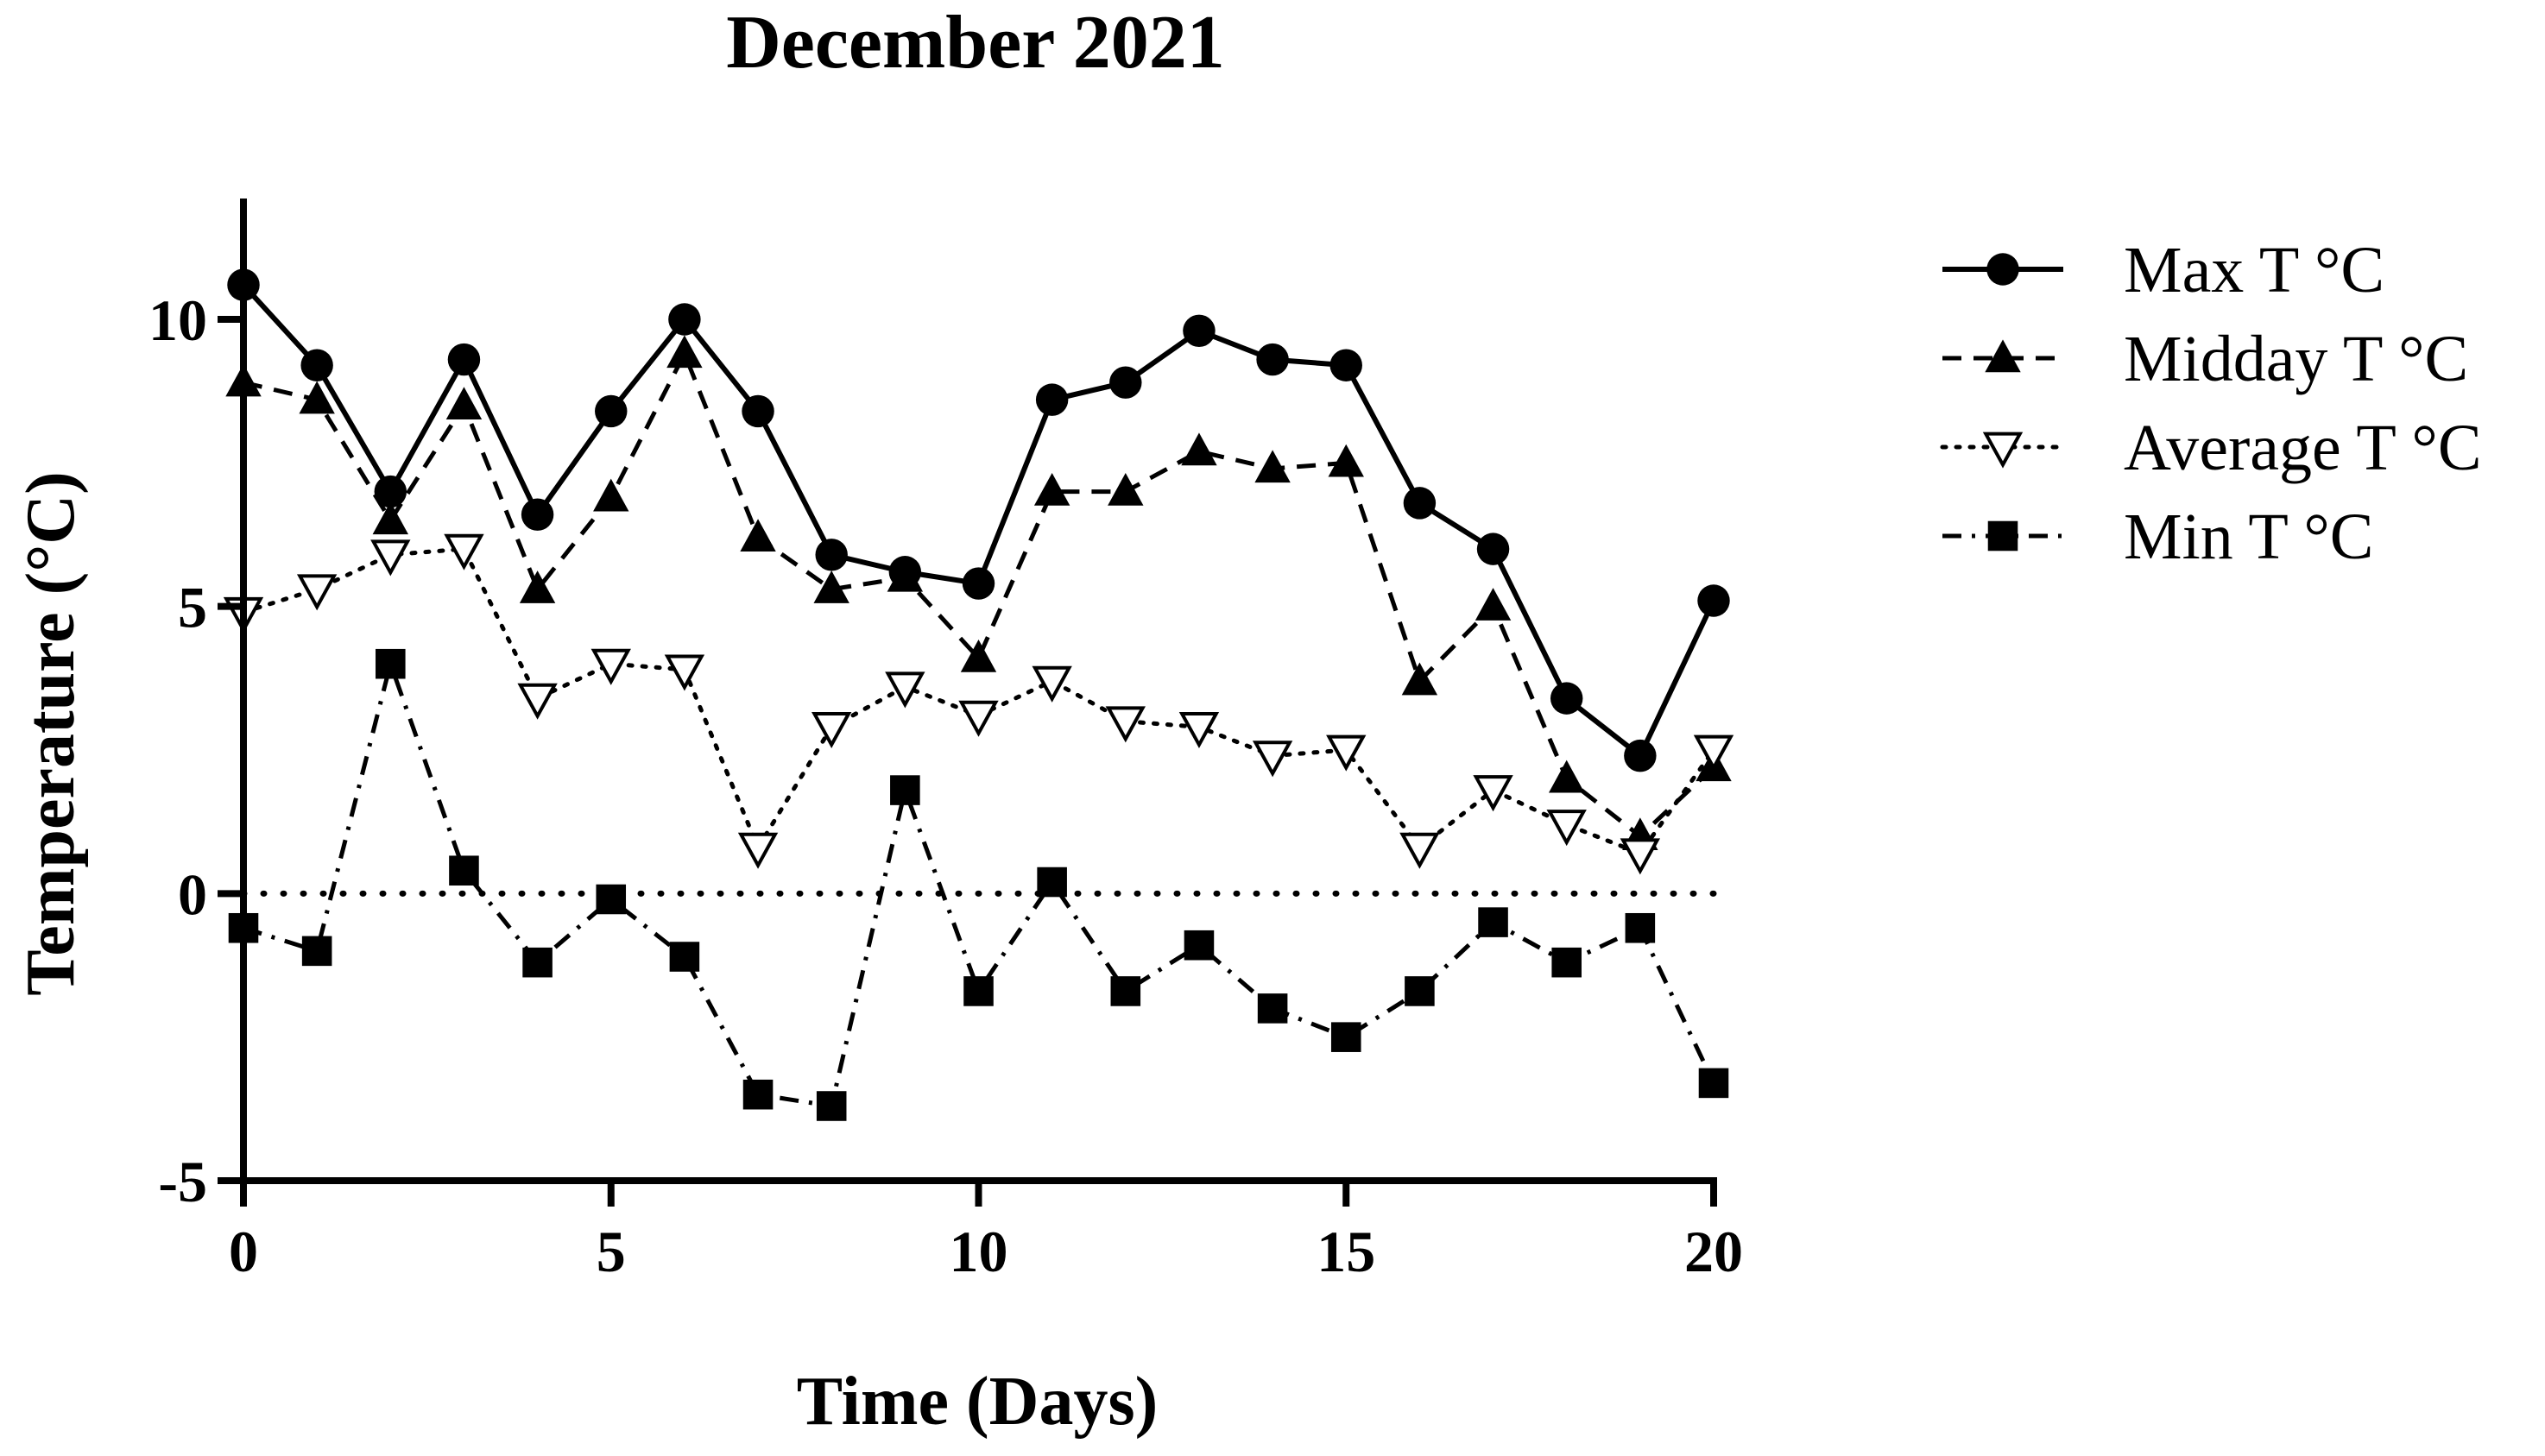 The width and height of the screenshot is (2545, 1456). Describe the element at coordinates (977, 1402) in the screenshot. I see `x-axis-label: Time (Days)` at that location.